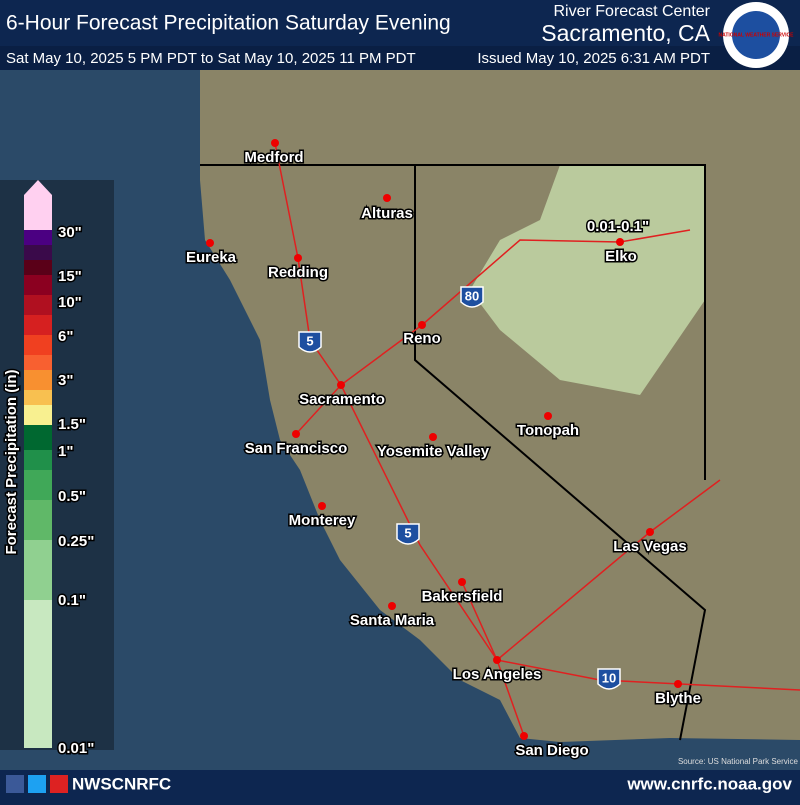  I want to click on city-label: Eureka, so click(211, 257).